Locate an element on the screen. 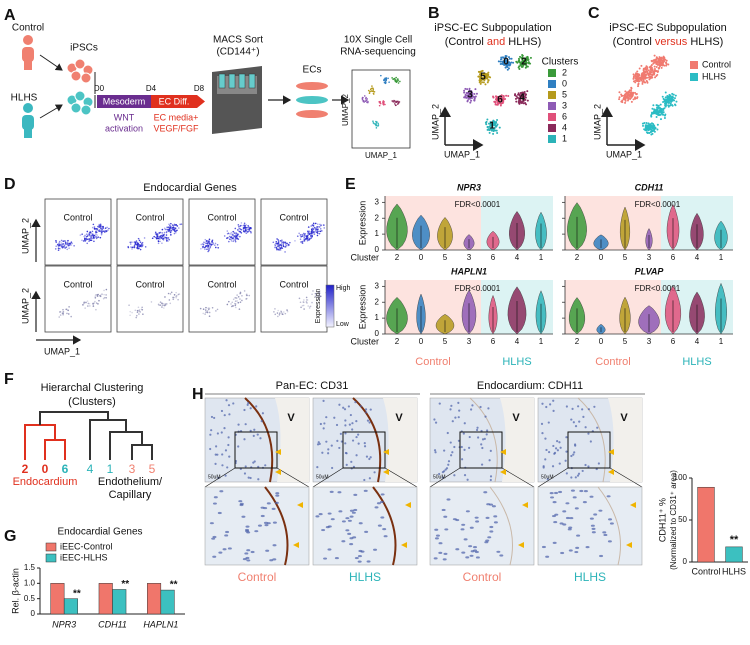 This screenshot has width=750, height=645. dendrogram-branch is located at coordinates (74, 418).